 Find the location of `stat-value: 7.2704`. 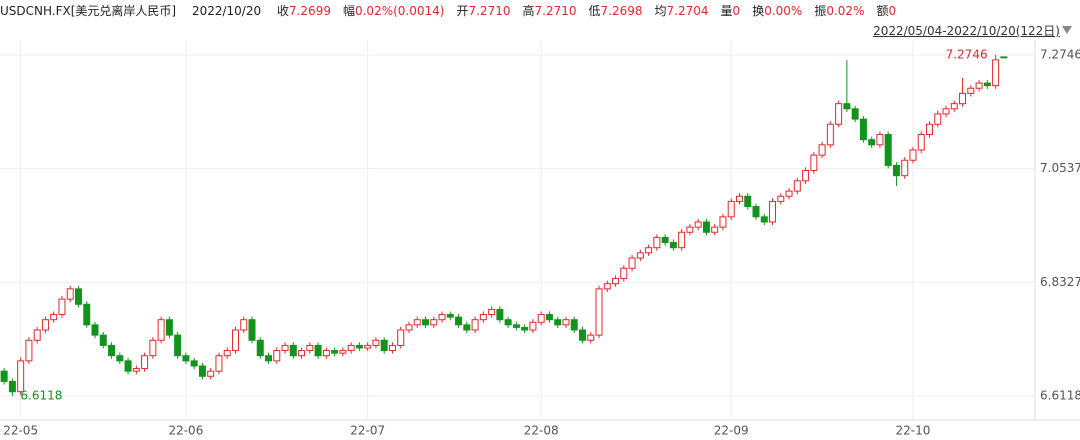

stat-value: 7.2704 is located at coordinates (687, 11).